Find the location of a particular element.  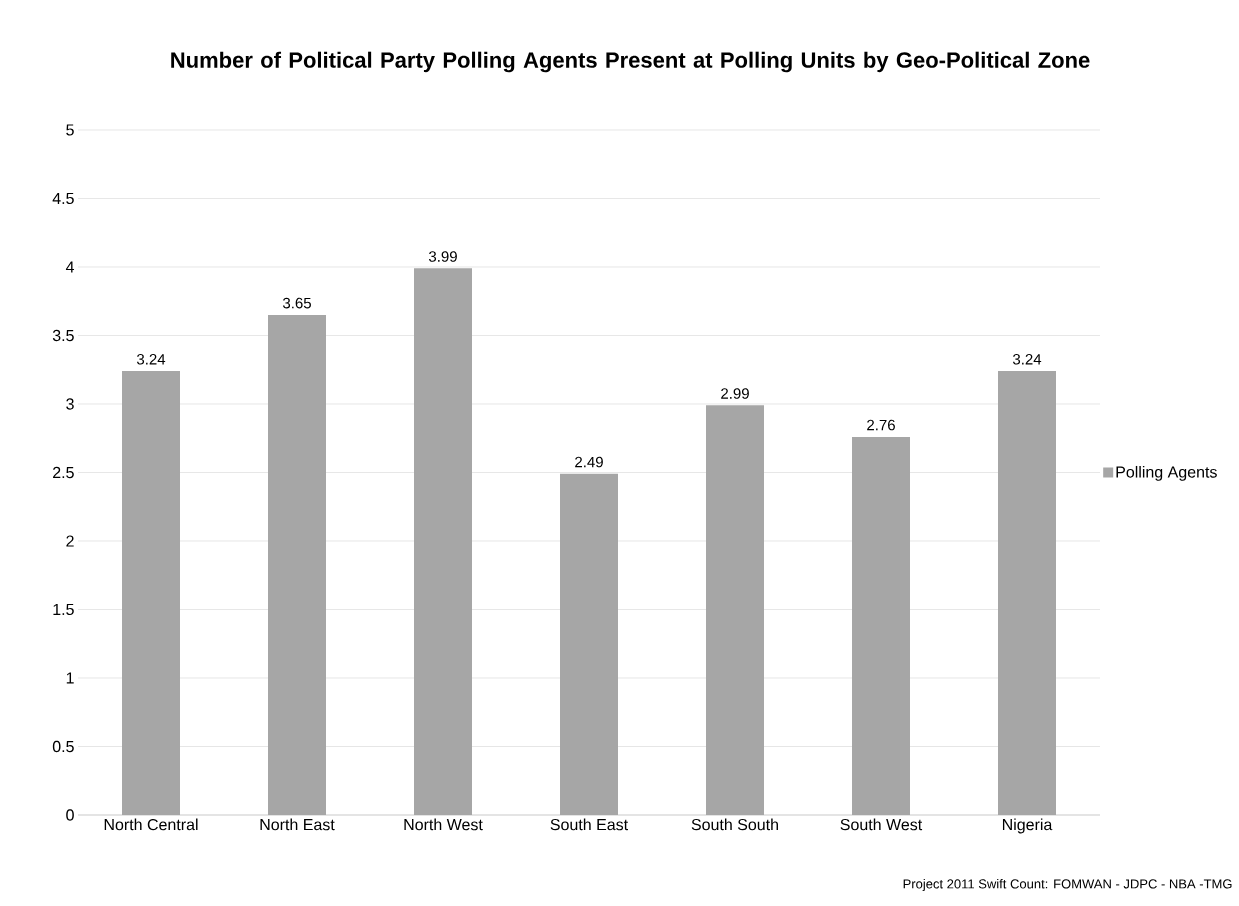

x-tick-label: North West is located at coordinates (443, 824).